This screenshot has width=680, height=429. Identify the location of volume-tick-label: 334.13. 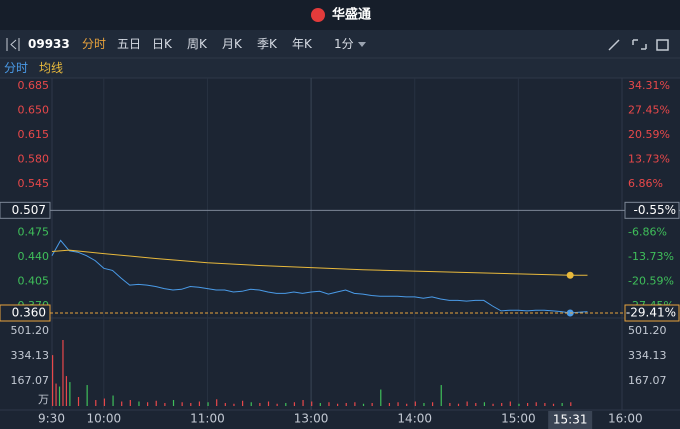
(30, 355).